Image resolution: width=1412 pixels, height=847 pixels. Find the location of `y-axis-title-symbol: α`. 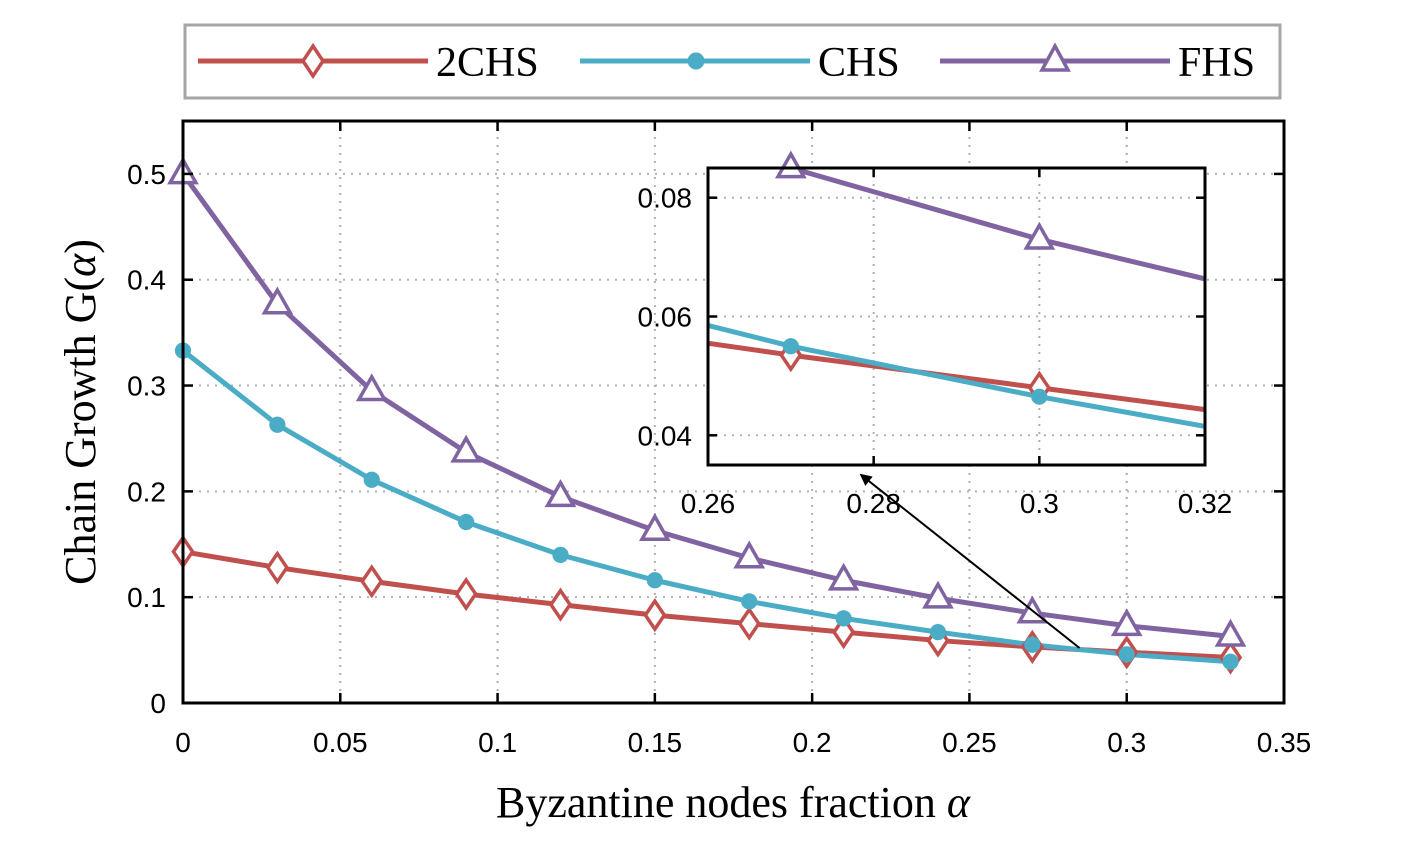

y-axis-title-symbol: α is located at coordinates (80, 265).